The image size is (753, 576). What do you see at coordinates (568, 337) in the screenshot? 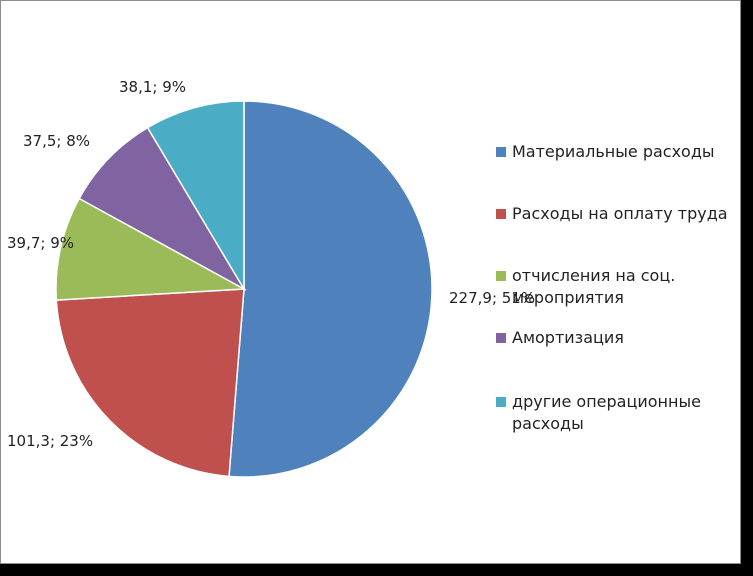
I see `legend-label: Амортизация` at bounding box center [568, 337].